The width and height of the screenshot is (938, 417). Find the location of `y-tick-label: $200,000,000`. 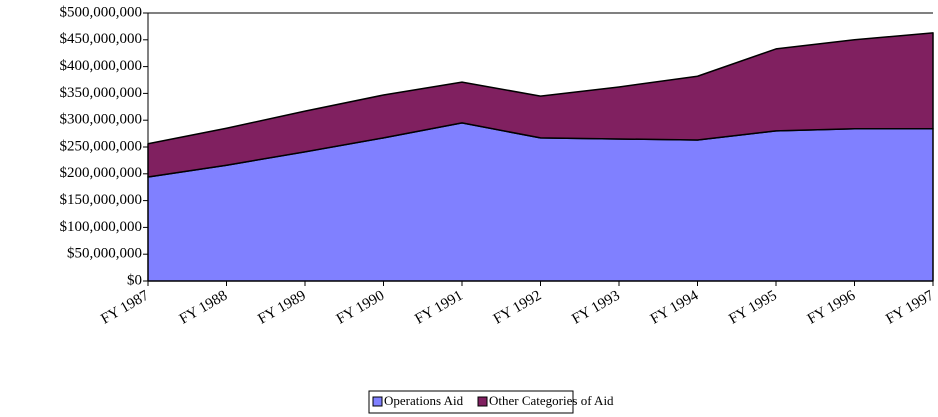

y-tick-label: $200,000,000 is located at coordinates (101, 173).